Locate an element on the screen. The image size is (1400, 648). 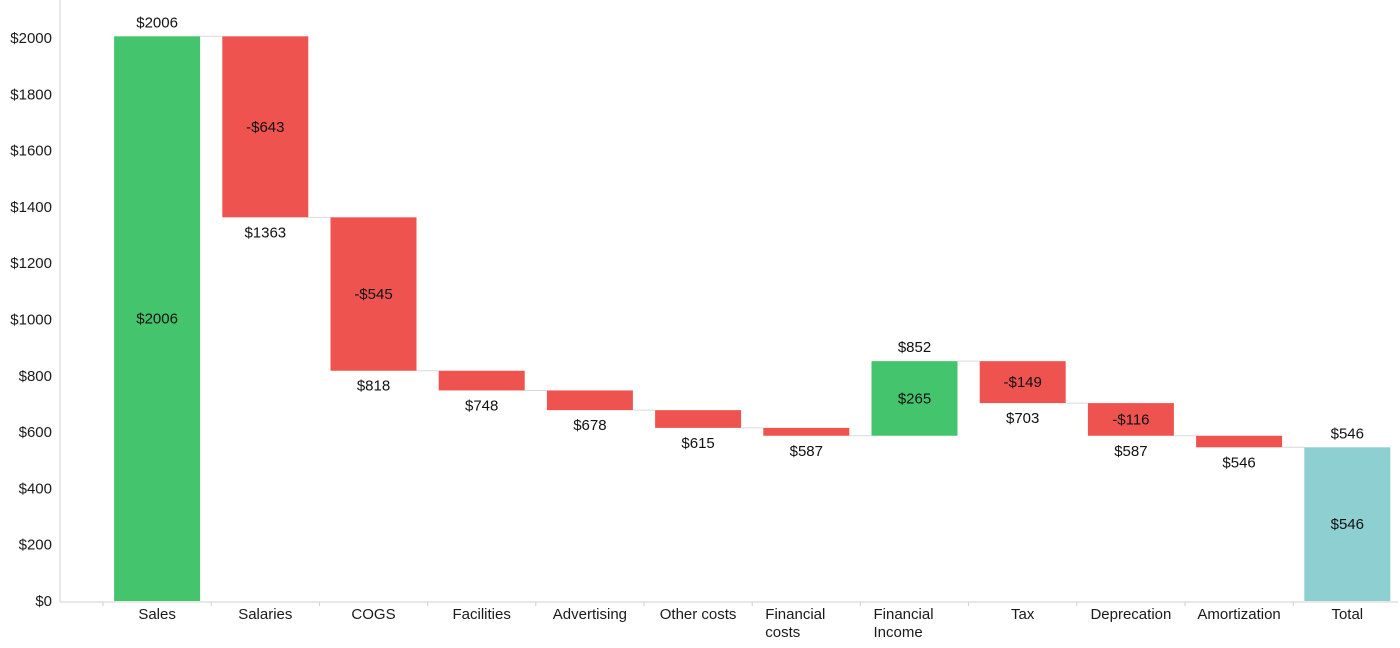
category-label: Salaries is located at coordinates (265, 614).